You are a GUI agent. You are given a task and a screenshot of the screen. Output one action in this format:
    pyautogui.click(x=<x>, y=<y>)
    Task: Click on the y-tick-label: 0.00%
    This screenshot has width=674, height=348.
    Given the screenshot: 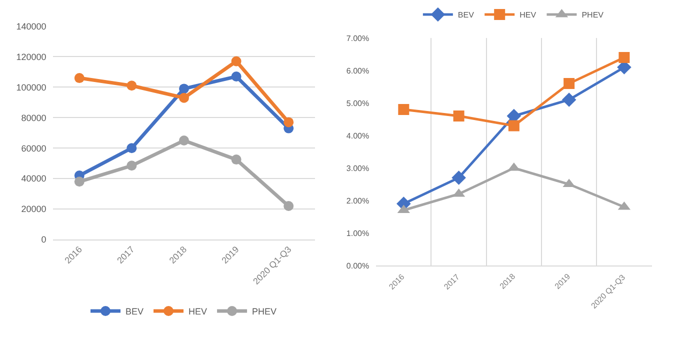 What is the action you would take?
    pyautogui.click(x=358, y=265)
    